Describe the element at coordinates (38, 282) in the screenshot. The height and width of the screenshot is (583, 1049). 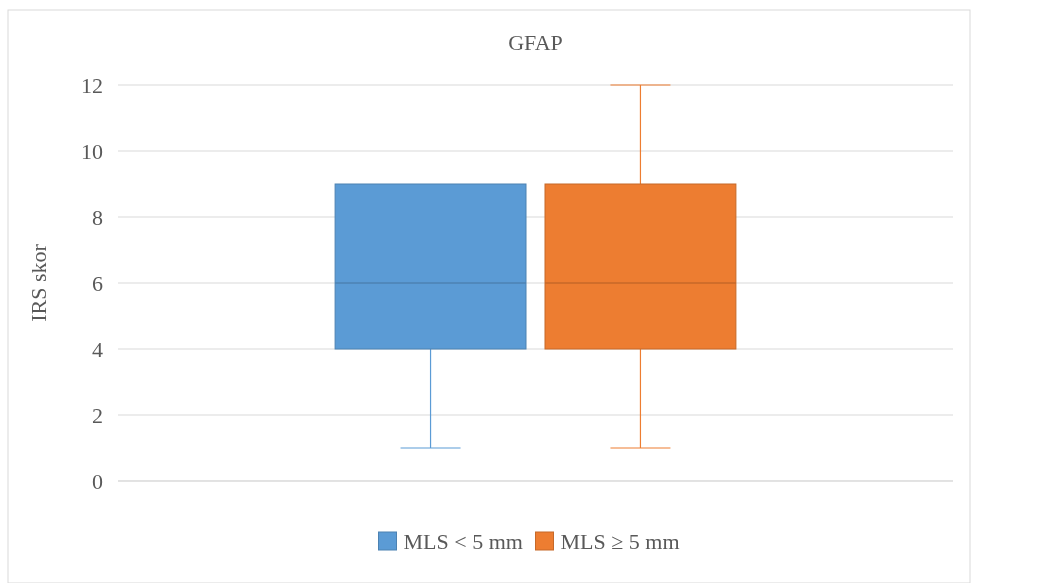
I see `y-axis-title: IRS skor` at that location.